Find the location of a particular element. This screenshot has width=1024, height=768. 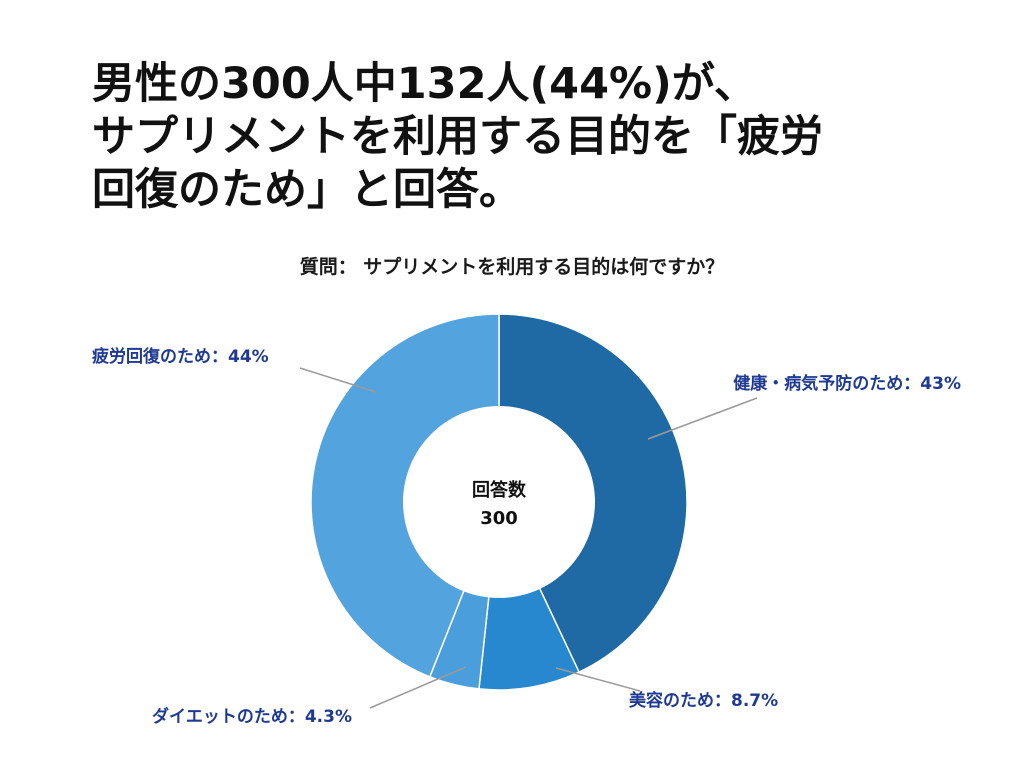

headline-line-3: 回復のため」と回答。 is located at coordinates (307, 190).